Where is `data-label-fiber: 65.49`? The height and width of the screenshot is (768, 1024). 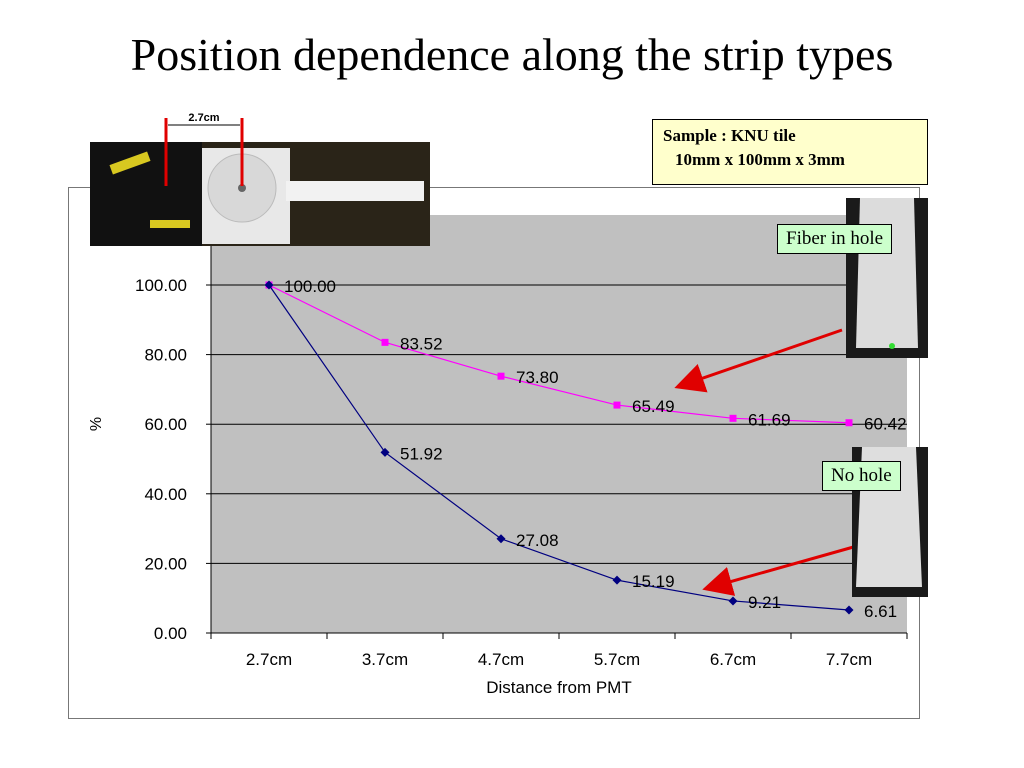
data-label-fiber: 65.49 is located at coordinates (653, 406).